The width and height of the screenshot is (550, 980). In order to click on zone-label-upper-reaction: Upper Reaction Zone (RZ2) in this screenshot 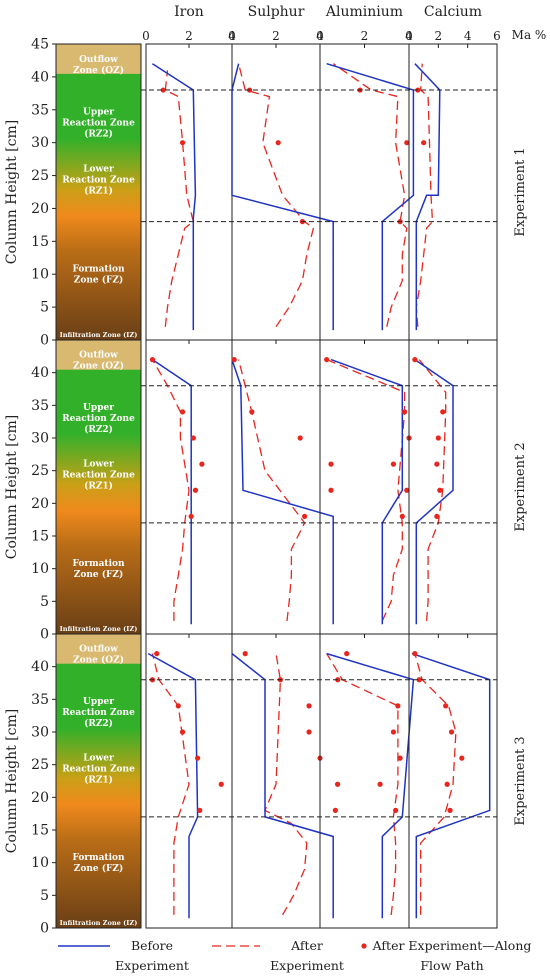, I will do `click(98, 419)`.